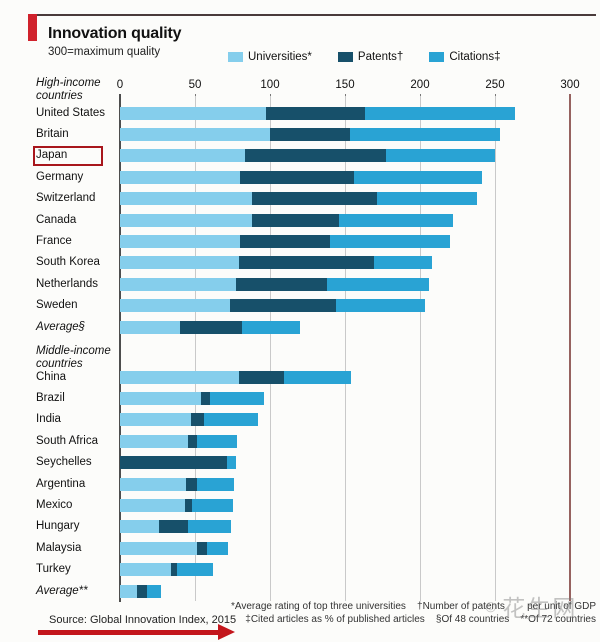 The image size is (600, 642). What do you see at coordinates (345, 85) in the screenshot?
I see `tick-label-150: 150` at bounding box center [345, 85].